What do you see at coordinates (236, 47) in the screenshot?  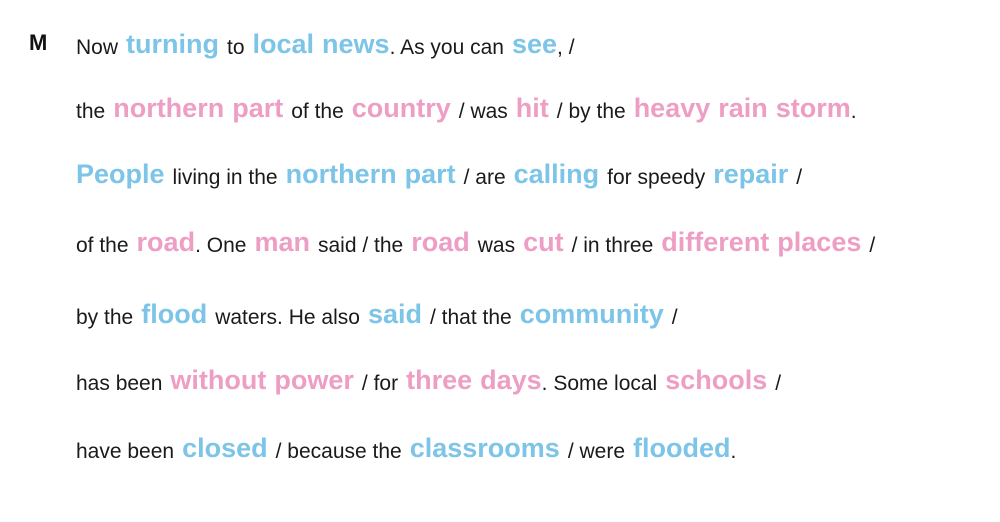 I see `plain-text: to` at bounding box center [236, 47].